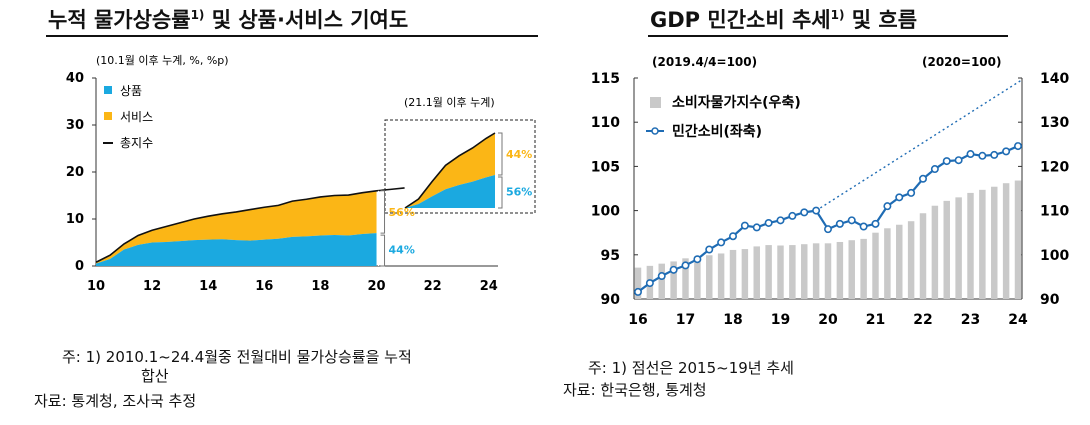 This screenshot has height=425, width=1090. What do you see at coordinates (740, 20) in the screenshot?
I see `right-title-main: GDP 민간소비 추세` at bounding box center [740, 20].